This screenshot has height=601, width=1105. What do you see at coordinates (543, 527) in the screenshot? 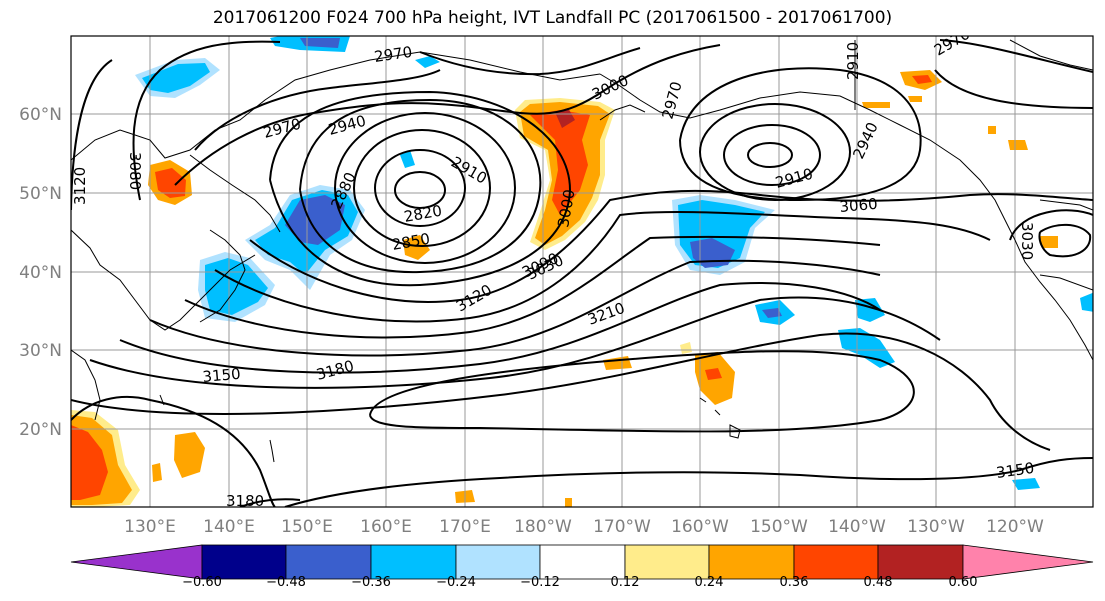
I see `lon-label: 180°W` at bounding box center [543, 527].